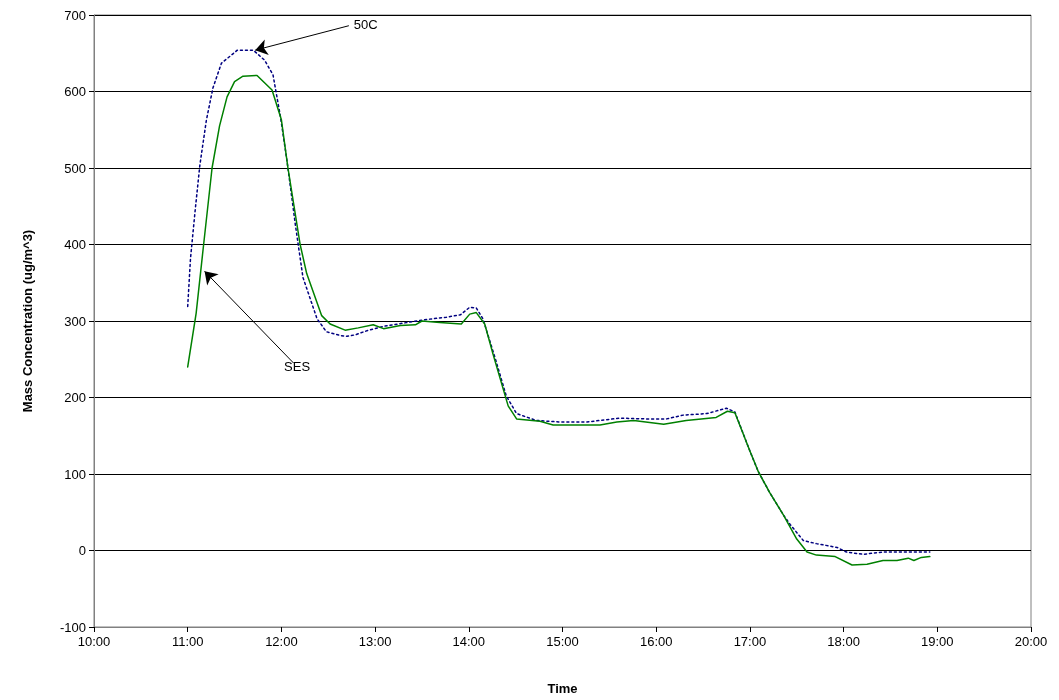  I want to click on annotation: 50C, so click(365, 24).